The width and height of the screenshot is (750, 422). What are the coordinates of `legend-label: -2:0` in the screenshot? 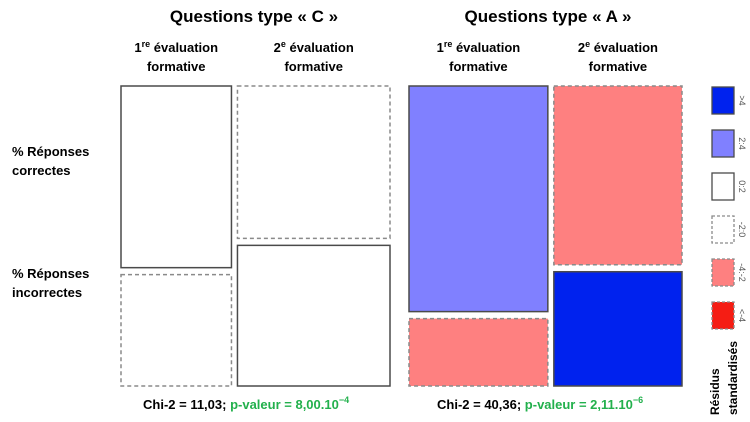 It's located at (742, 230).